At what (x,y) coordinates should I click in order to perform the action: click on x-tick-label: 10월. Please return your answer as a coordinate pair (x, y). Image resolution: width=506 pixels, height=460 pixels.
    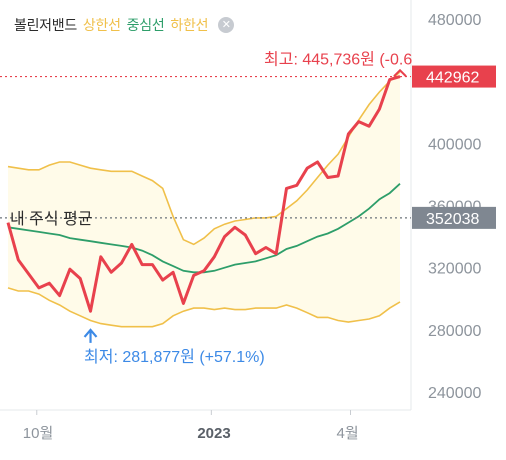
    Looking at the image, I should click on (38, 433).